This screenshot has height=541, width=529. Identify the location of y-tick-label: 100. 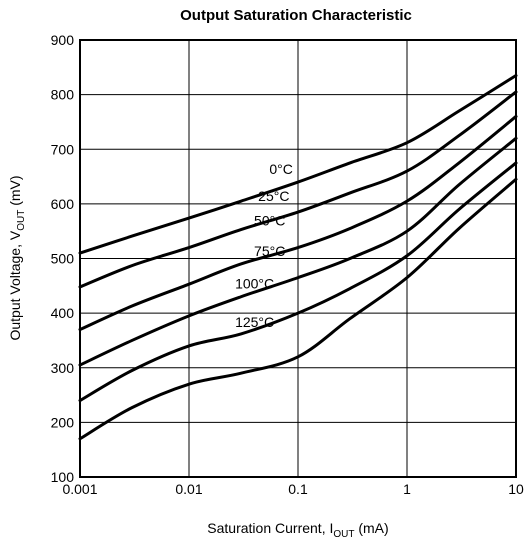
(63, 477).